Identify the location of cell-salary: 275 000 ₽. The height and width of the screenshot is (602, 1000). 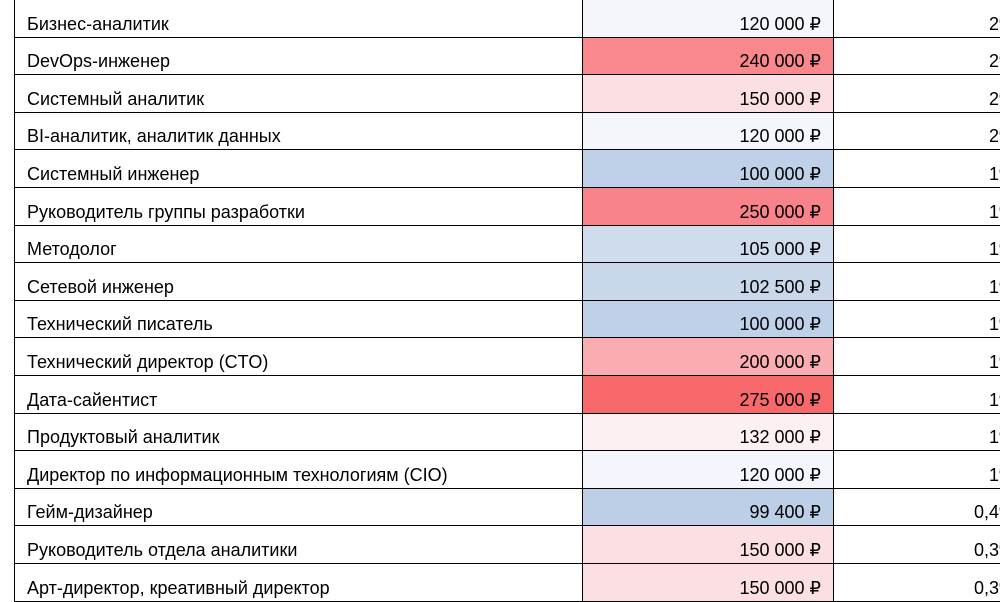
(708, 394).